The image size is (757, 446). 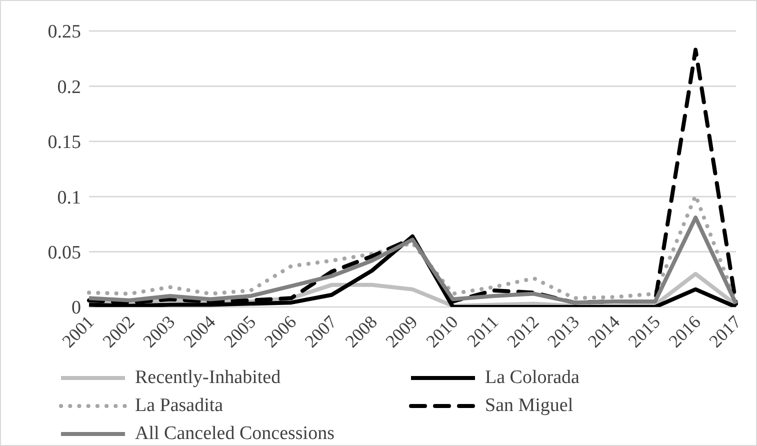 What do you see at coordinates (64, 253) in the screenshot?
I see `y-tick-label: 0.05` at bounding box center [64, 253].